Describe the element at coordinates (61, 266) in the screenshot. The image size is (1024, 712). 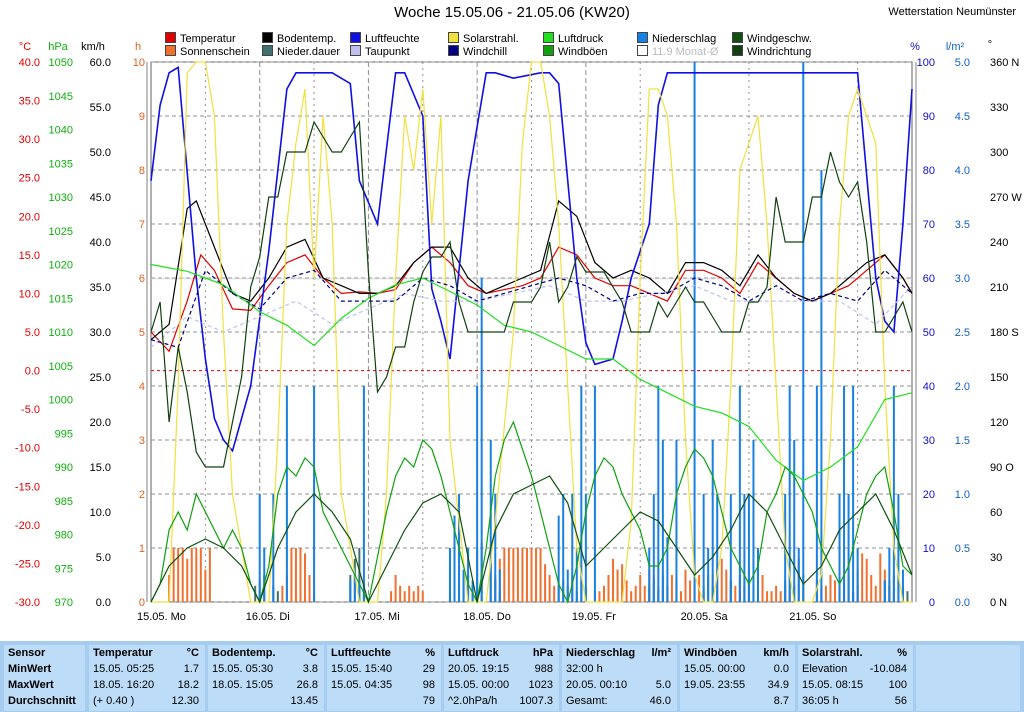
I see `axis-tick-label: 1020` at that location.